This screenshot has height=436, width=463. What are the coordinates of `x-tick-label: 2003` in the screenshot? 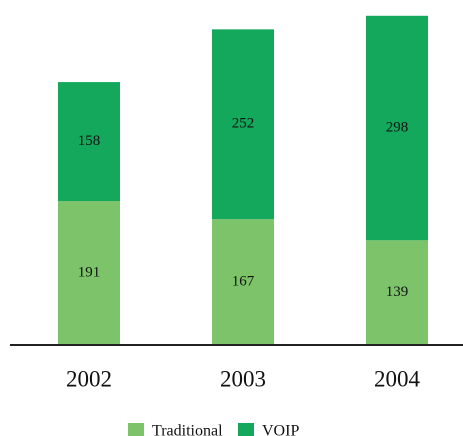 It's located at (243, 378).